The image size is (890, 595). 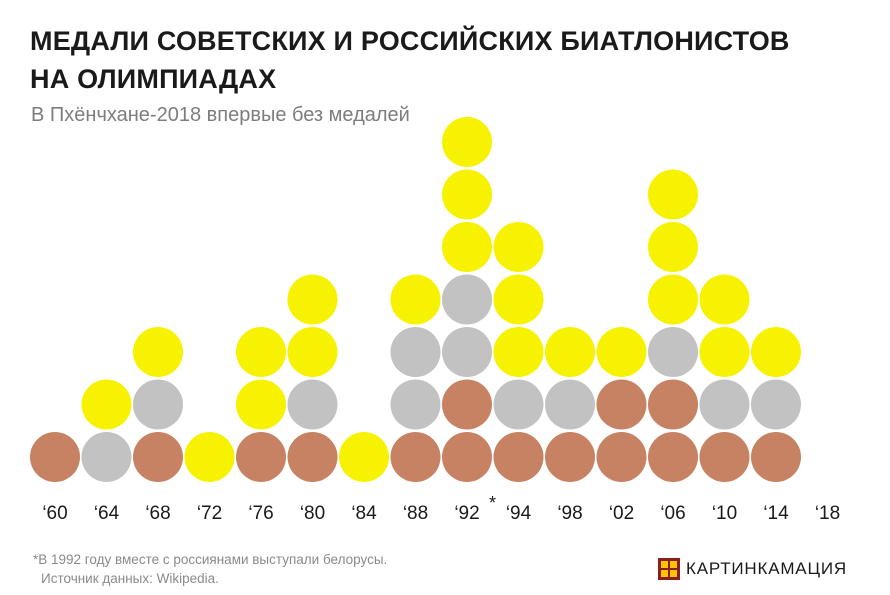 What do you see at coordinates (669, 569) in the screenshot?
I see `brand-logo-icon` at bounding box center [669, 569].